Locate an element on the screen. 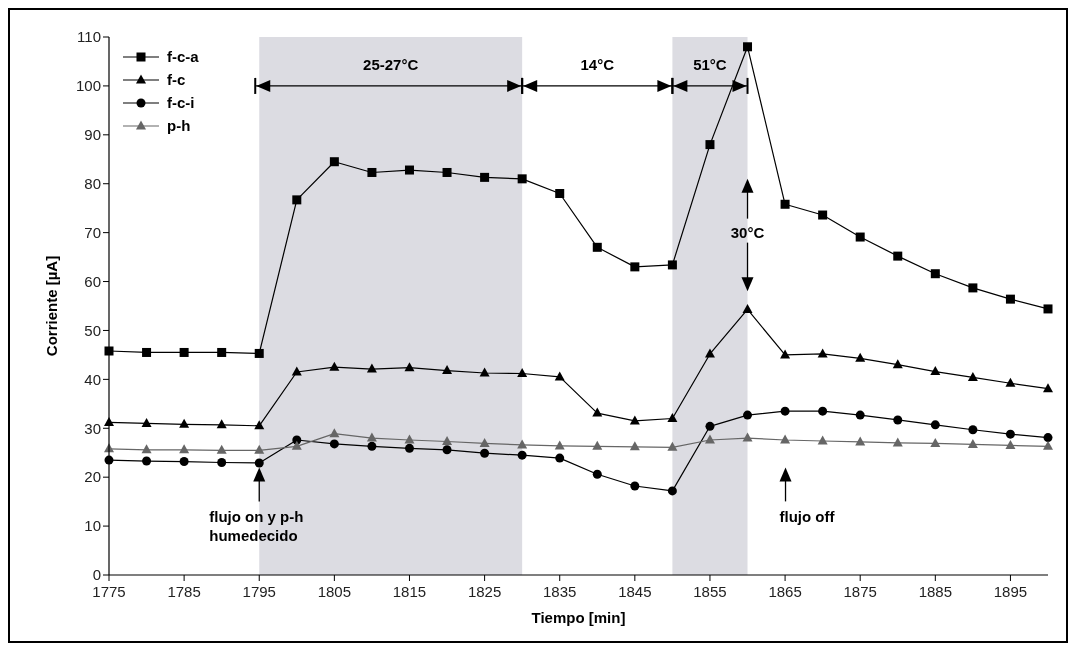 The width and height of the screenshot is (1076, 651). x-tick-label: 1835 is located at coordinates (560, 591).